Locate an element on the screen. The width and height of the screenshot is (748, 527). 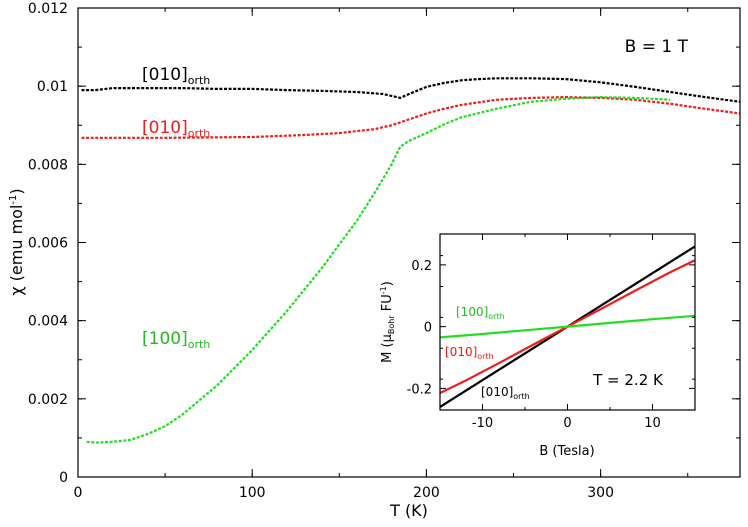
main-ytick-label: 0.004 is located at coordinates (48, 322).